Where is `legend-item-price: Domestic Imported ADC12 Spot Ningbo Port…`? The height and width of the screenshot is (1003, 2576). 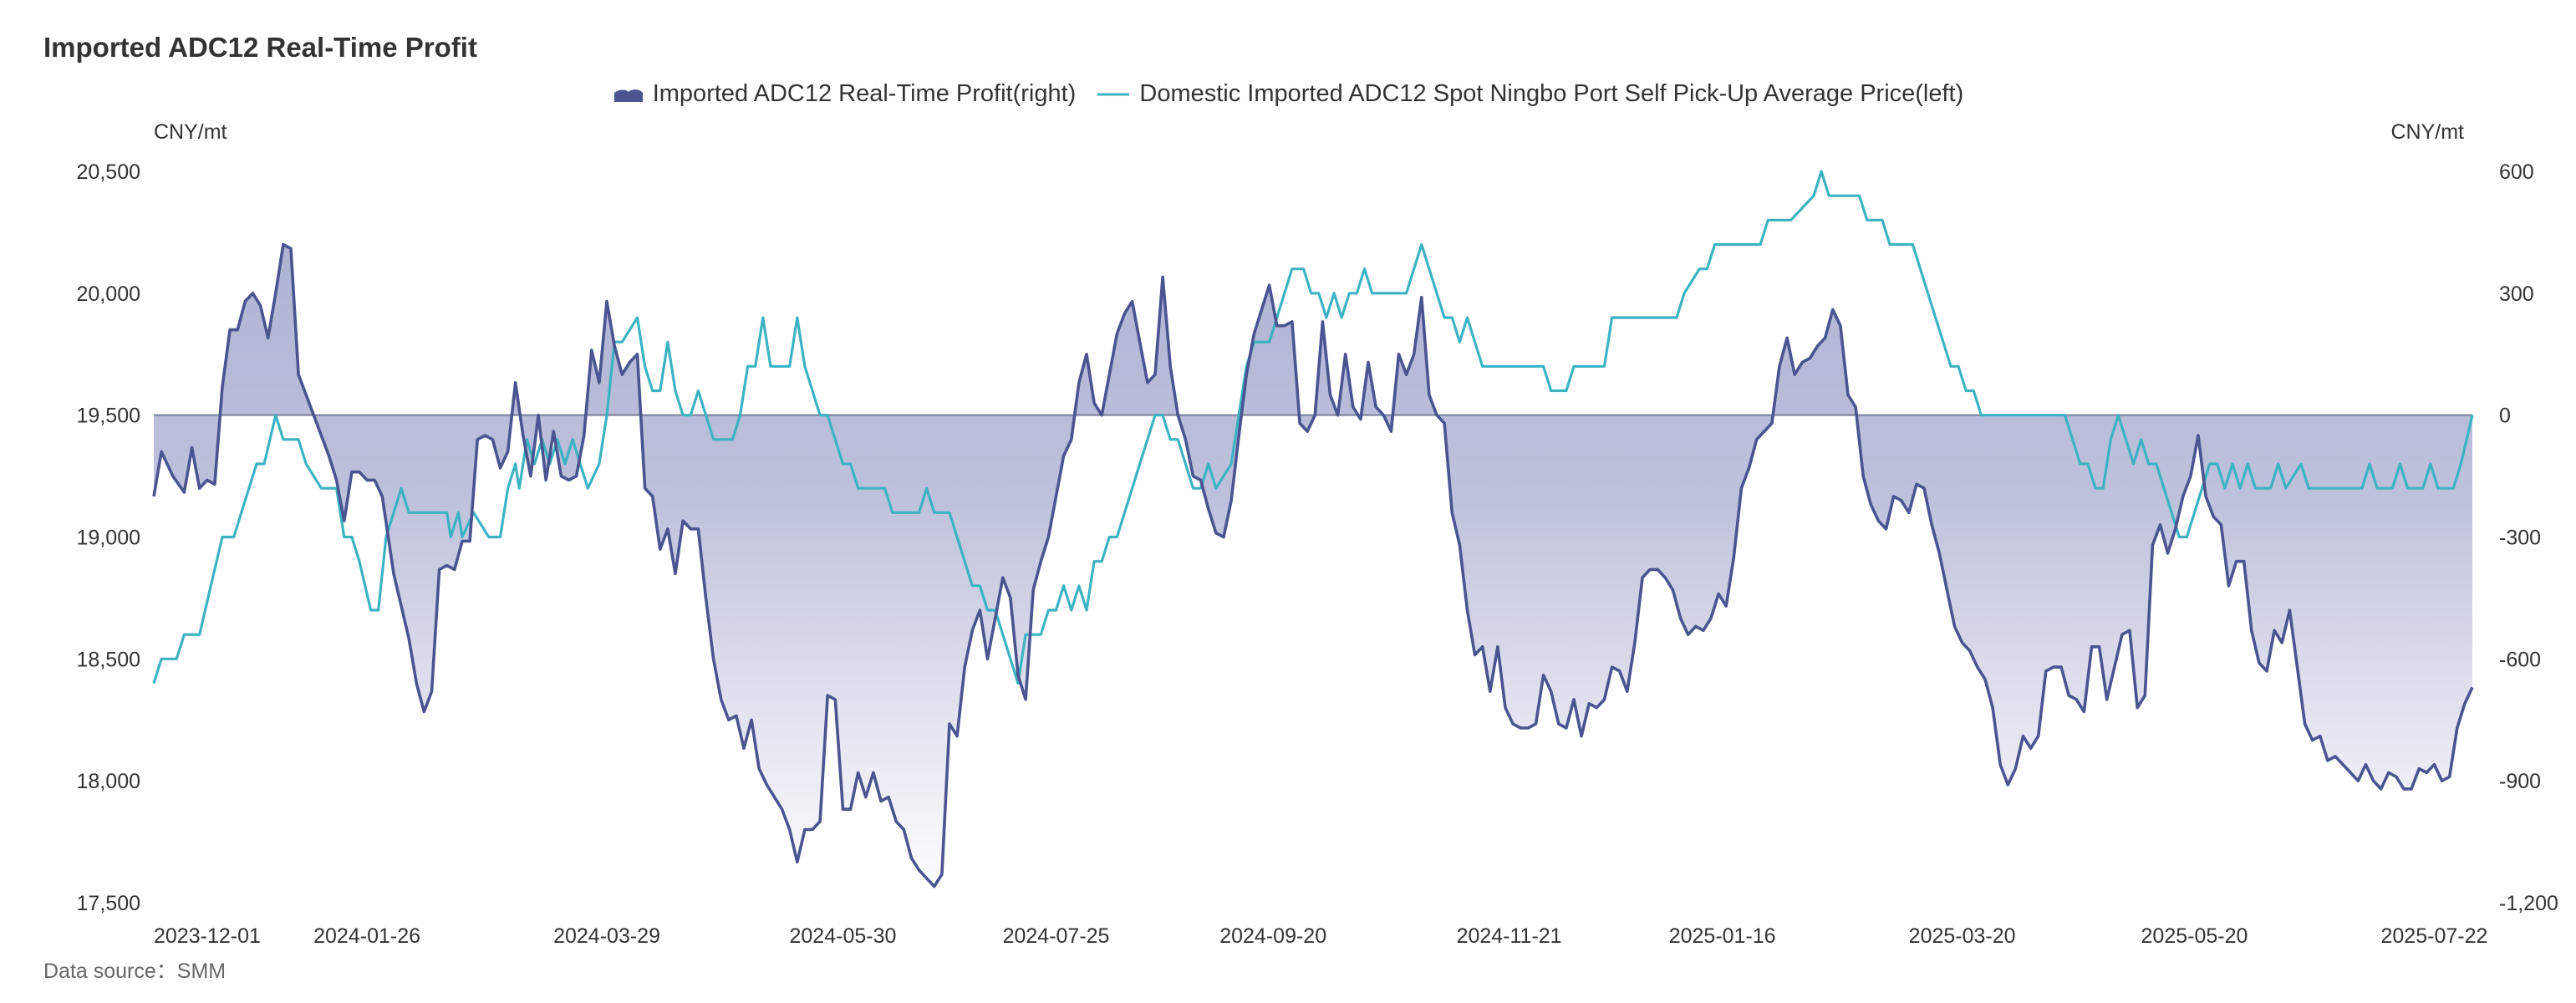 legend-item-price: Domestic Imported ADC12 Spot Ningbo Port… is located at coordinates (1529, 94).